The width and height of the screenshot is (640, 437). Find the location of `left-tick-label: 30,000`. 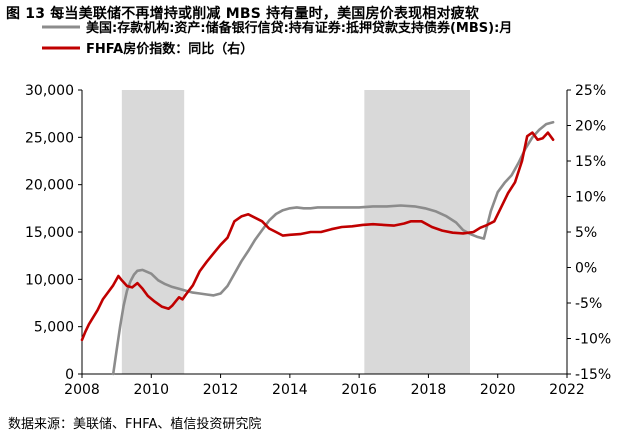

left-tick-label: 30,000 is located at coordinates (49, 91).